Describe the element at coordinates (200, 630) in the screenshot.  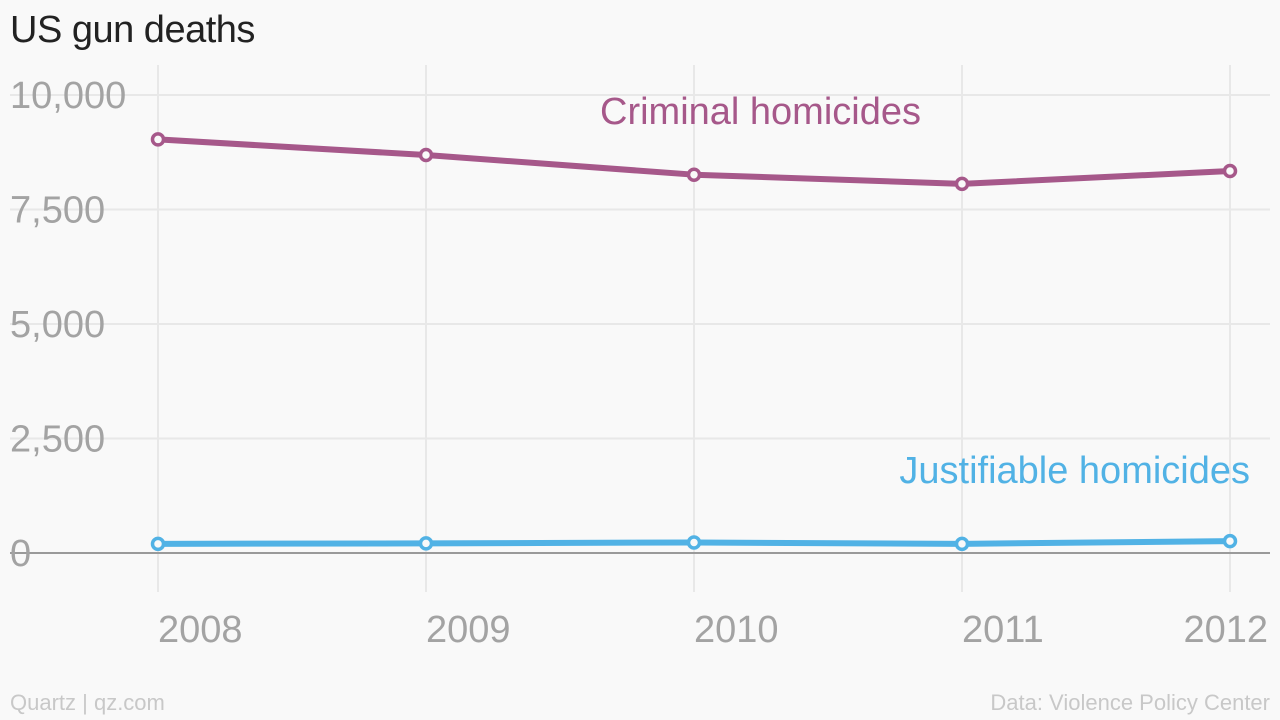
I see `x-tick-label: 2008` at that location.